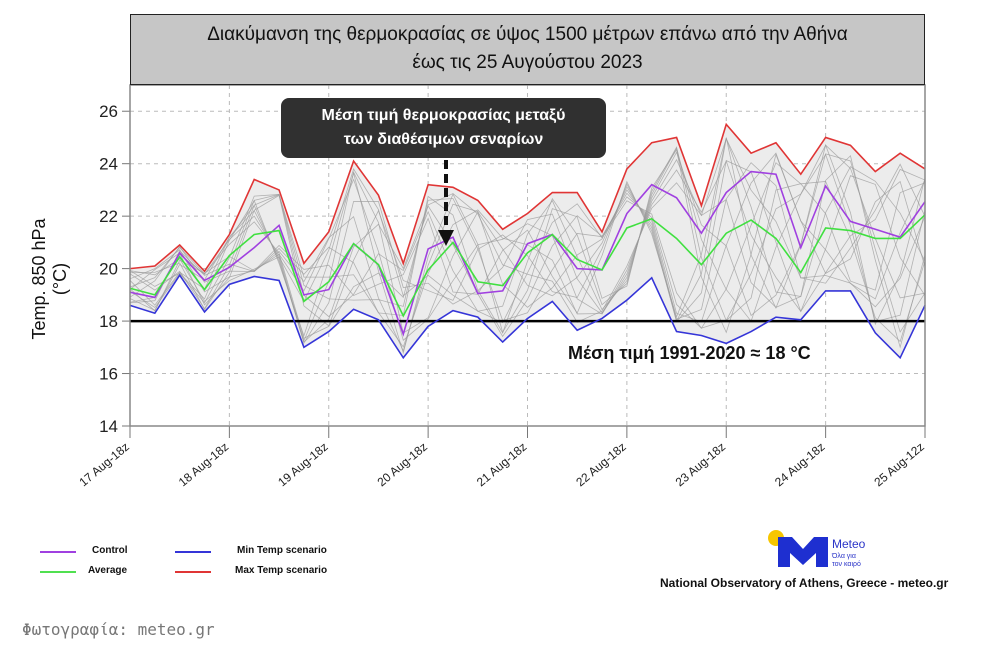  I want to click on m-logo-icon, so click(803, 552).